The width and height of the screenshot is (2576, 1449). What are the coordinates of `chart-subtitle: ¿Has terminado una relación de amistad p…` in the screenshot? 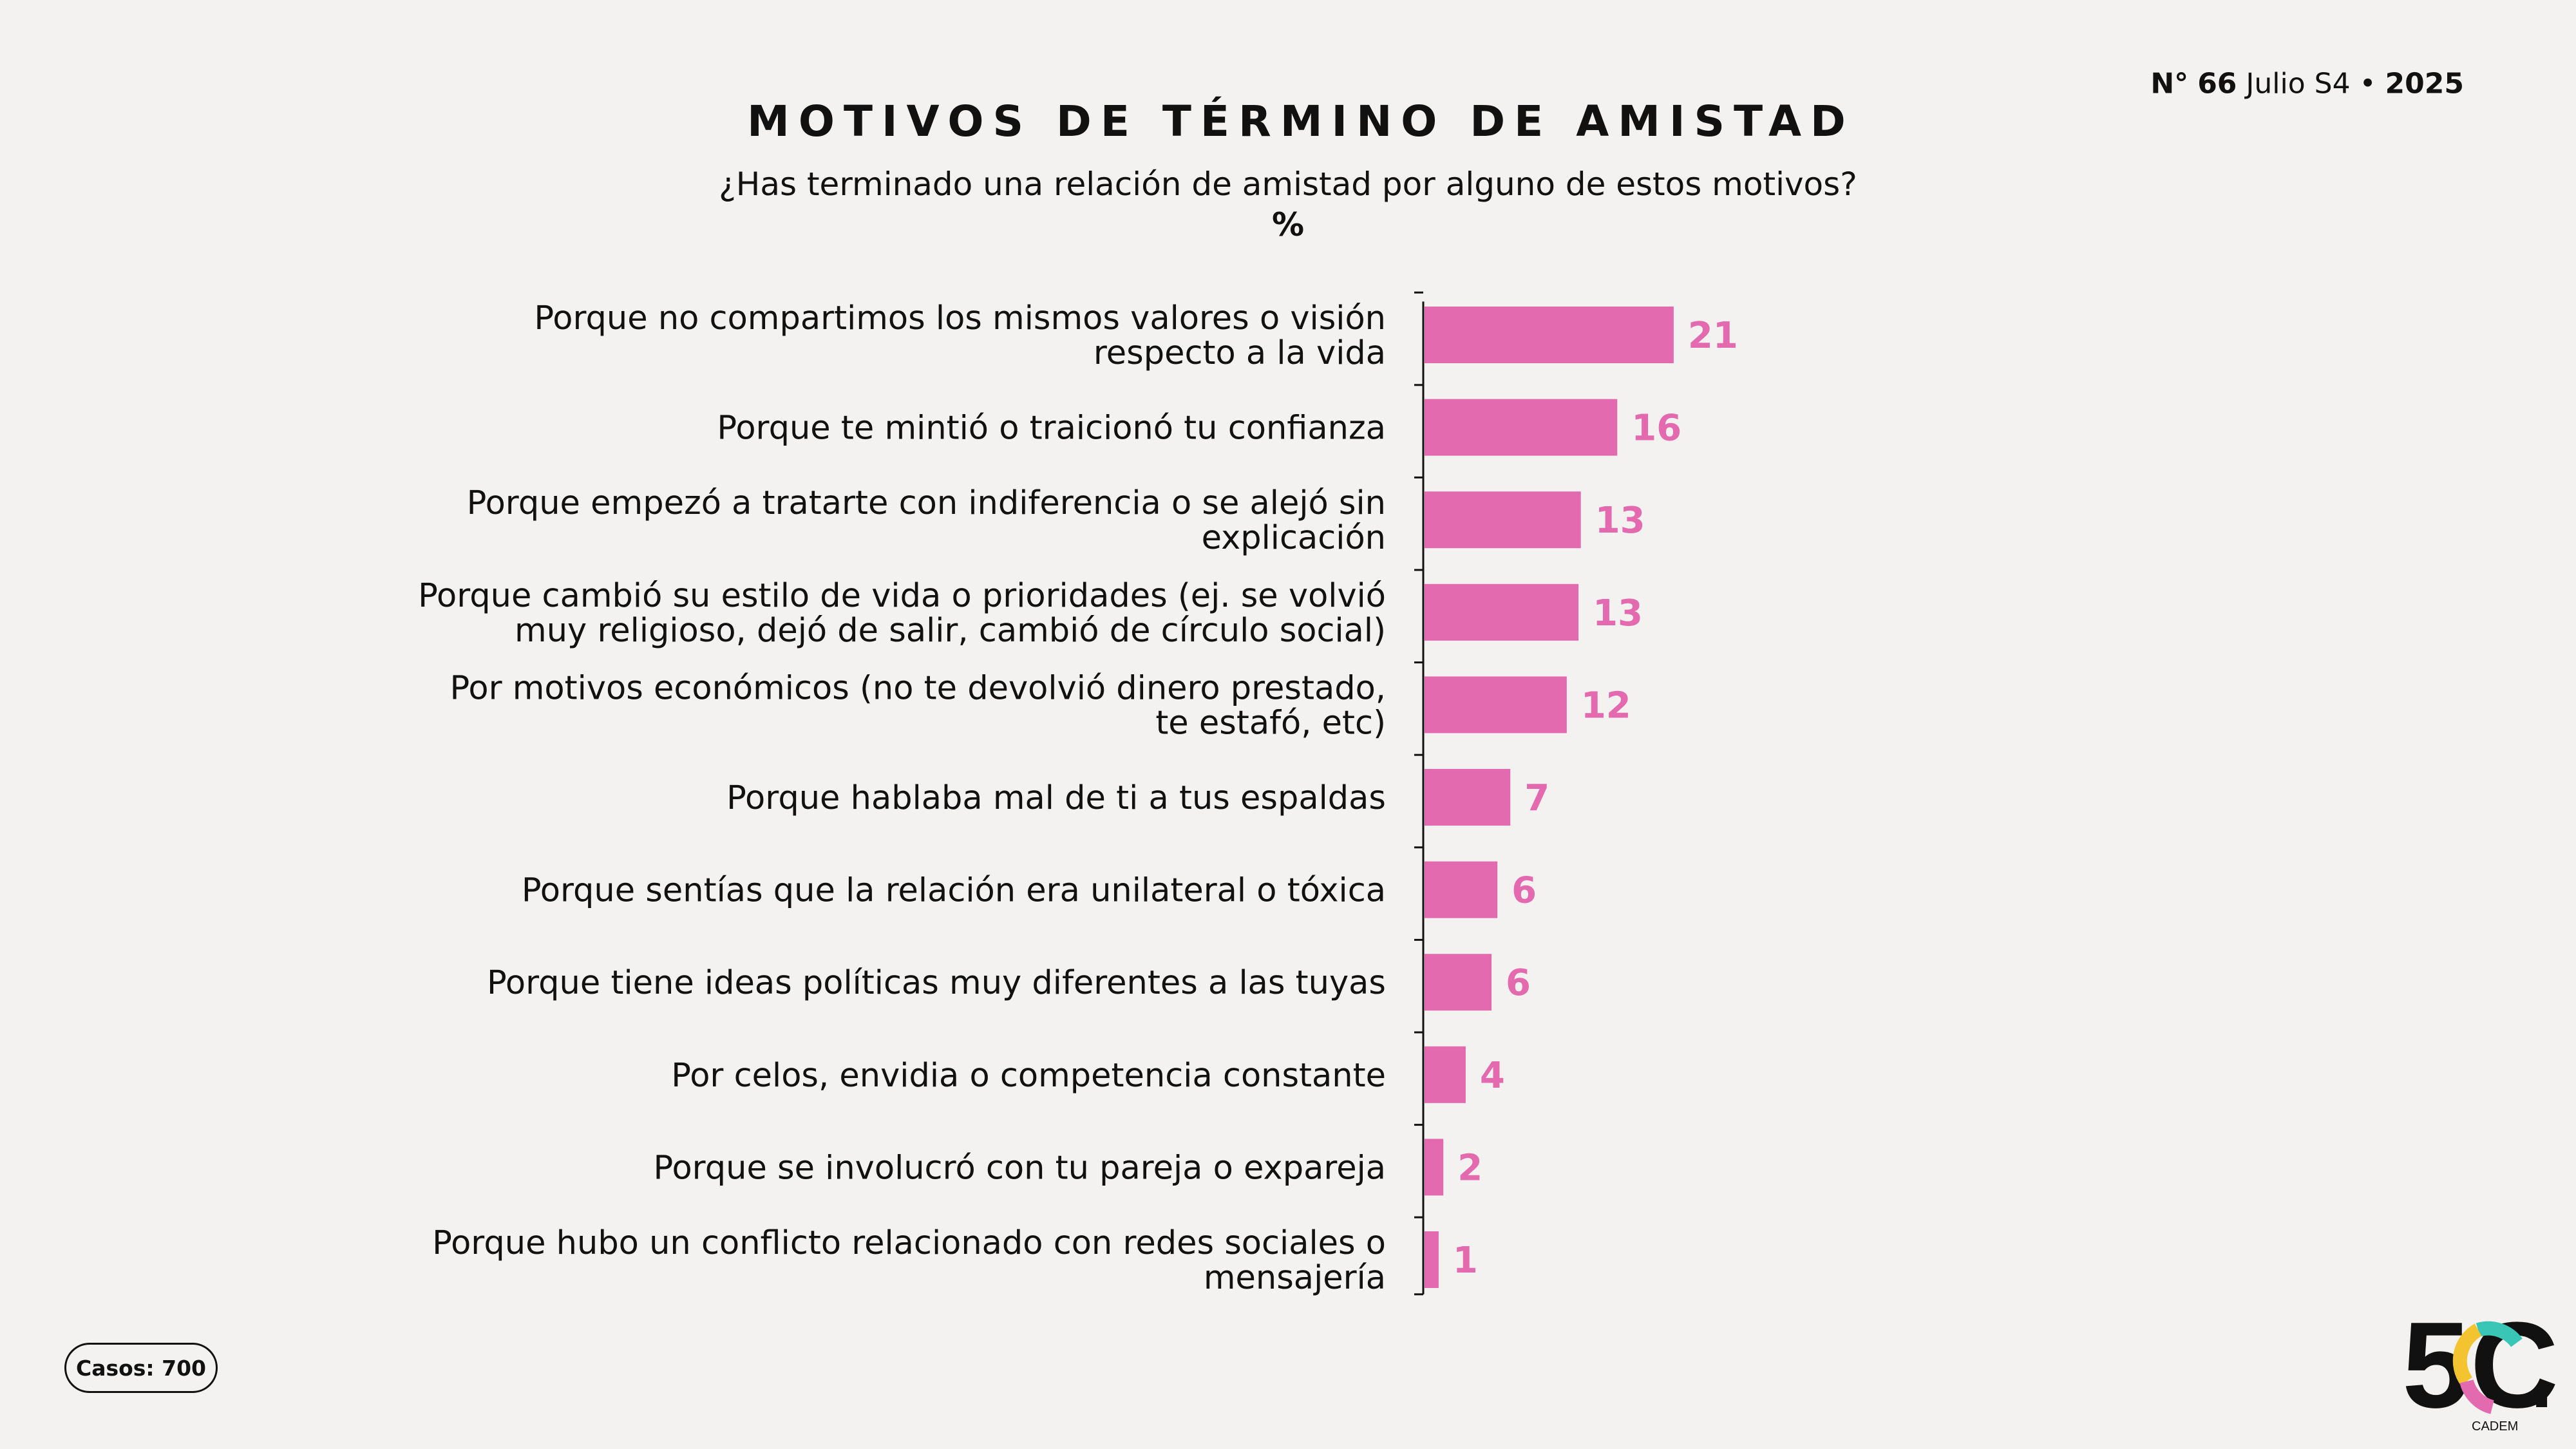 It's located at (1288, 184).